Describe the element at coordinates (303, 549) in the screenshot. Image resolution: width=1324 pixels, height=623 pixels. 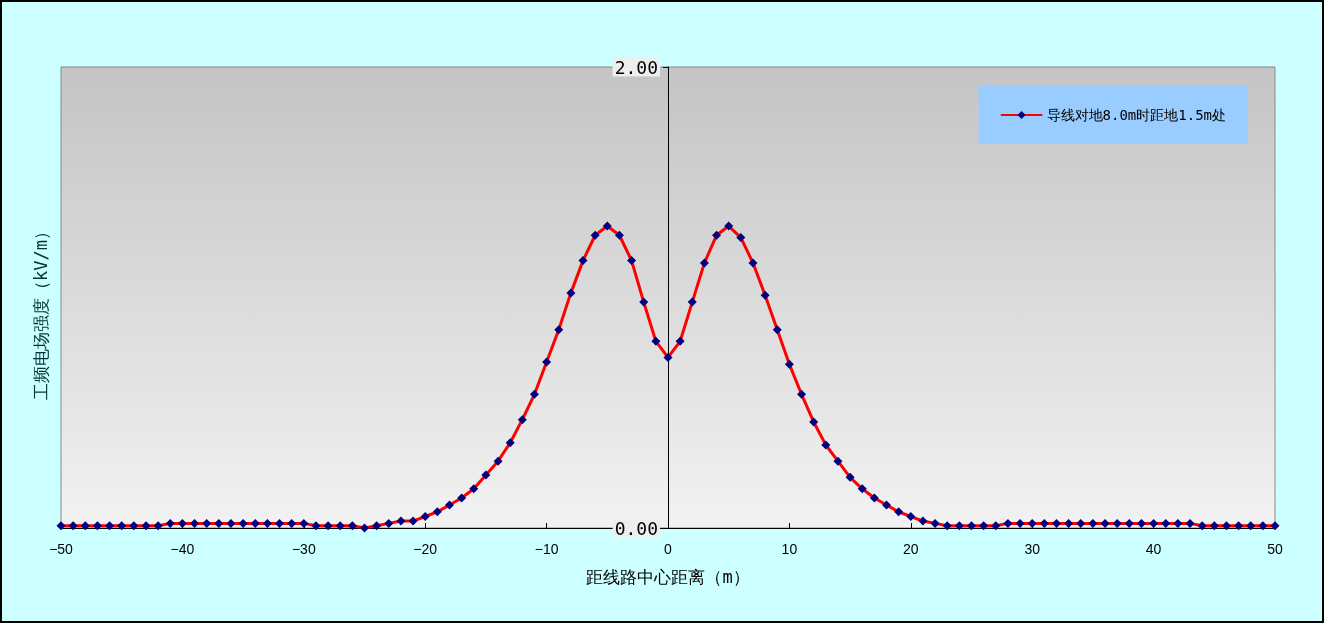
I see `x-tick-label: −30` at that location.